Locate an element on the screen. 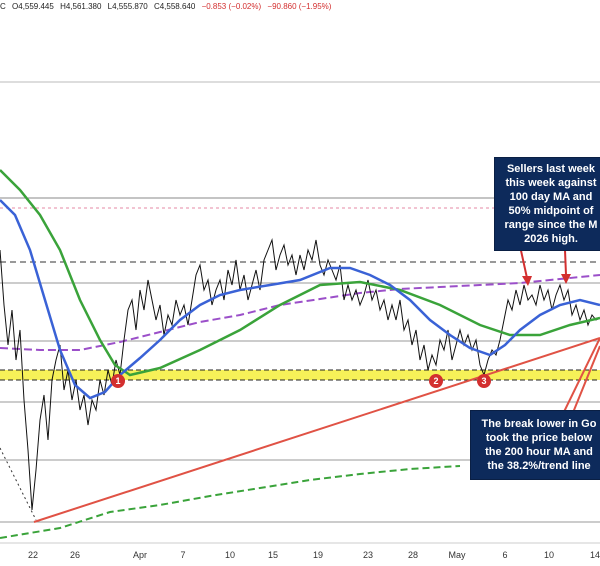 The image size is (600, 566). close-value: C4,558.640 is located at coordinates (174, 6).